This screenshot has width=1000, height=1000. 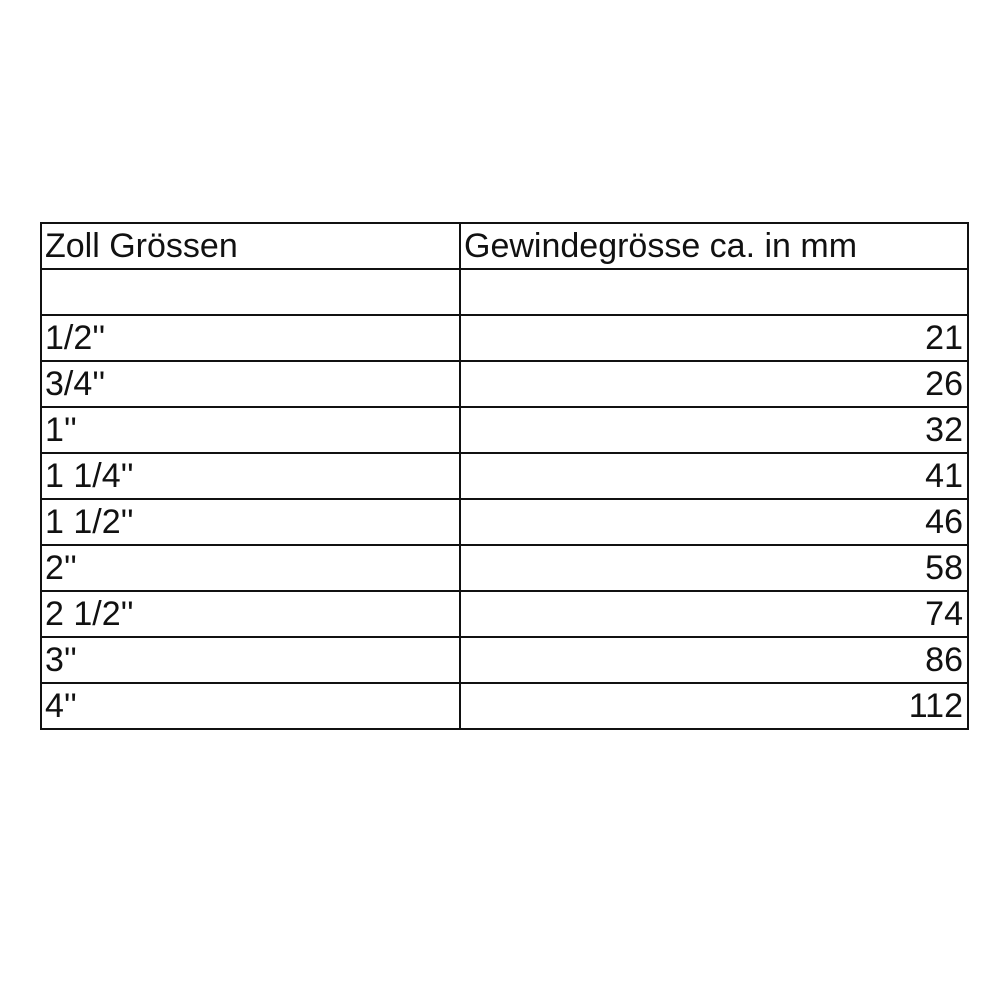 I want to click on size-inch-cell: 2'', so click(x=250, y=568).